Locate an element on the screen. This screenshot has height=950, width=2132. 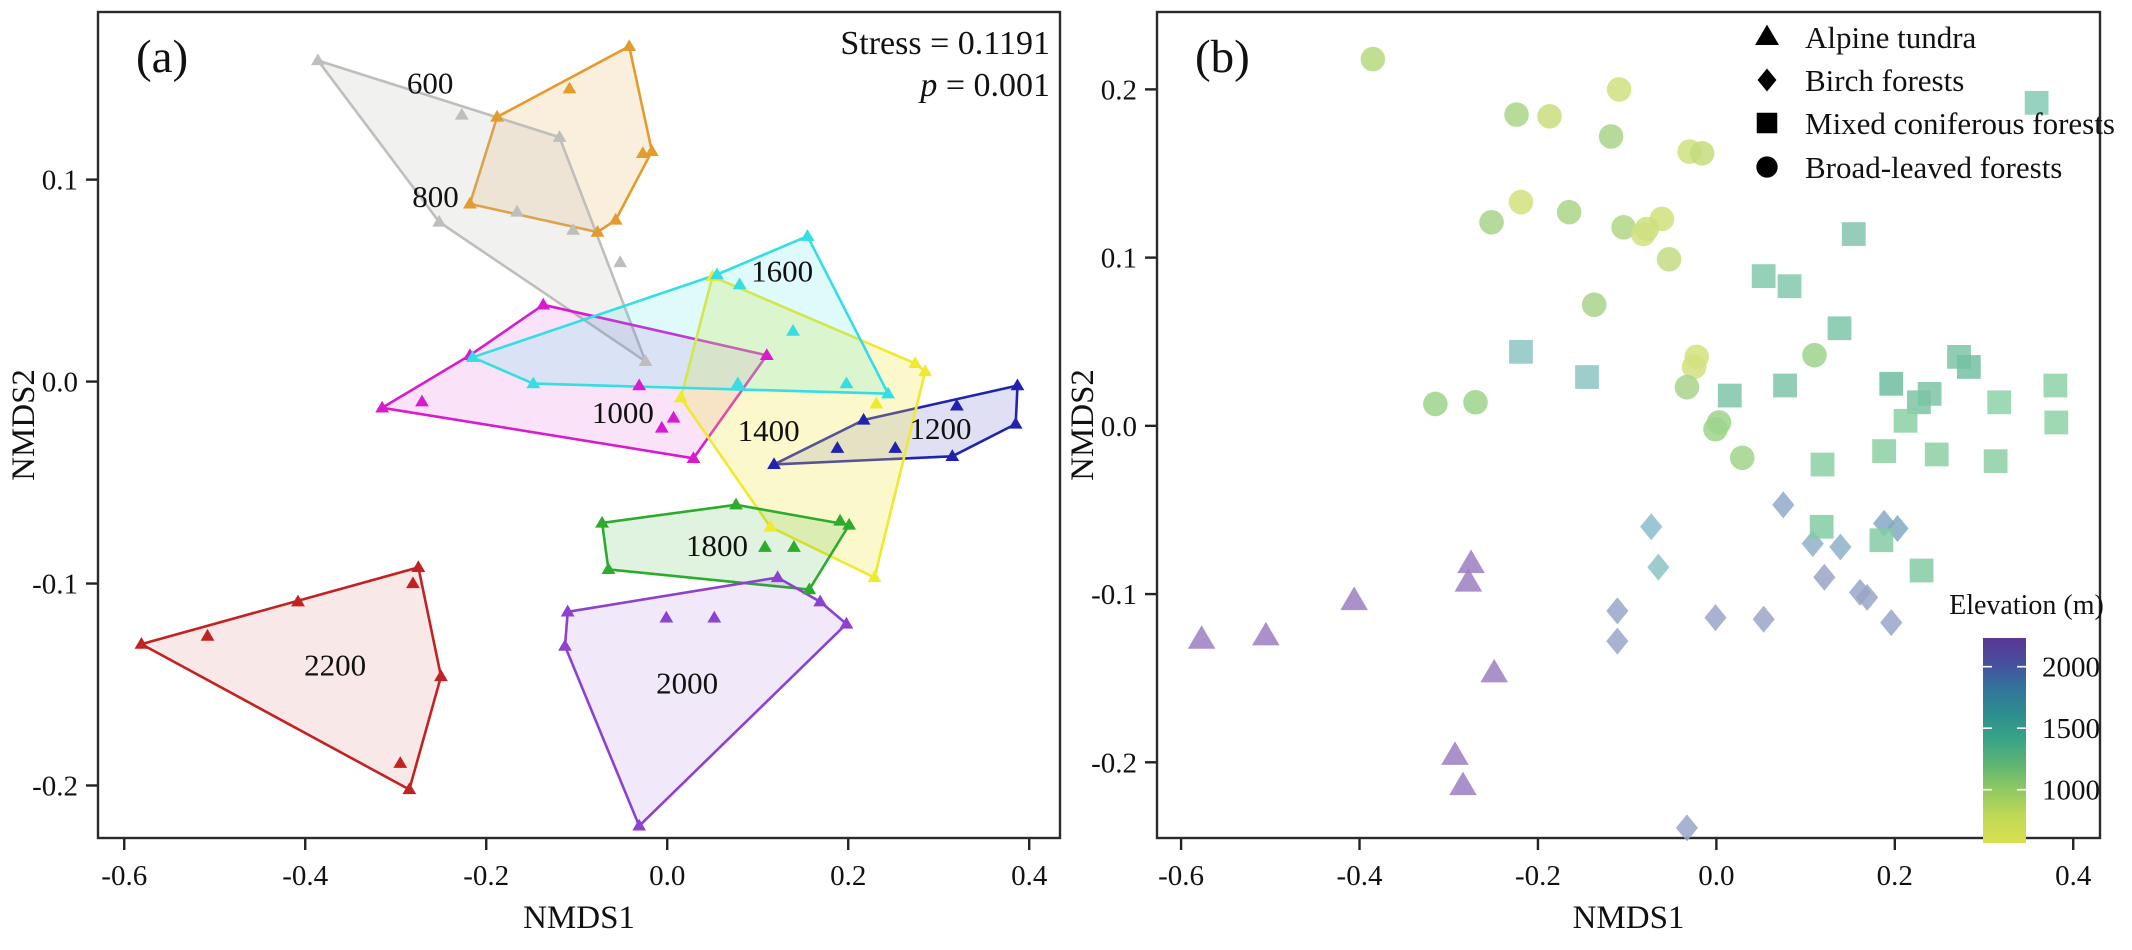
x-tick-label: -0.6 is located at coordinates (1181, 876).